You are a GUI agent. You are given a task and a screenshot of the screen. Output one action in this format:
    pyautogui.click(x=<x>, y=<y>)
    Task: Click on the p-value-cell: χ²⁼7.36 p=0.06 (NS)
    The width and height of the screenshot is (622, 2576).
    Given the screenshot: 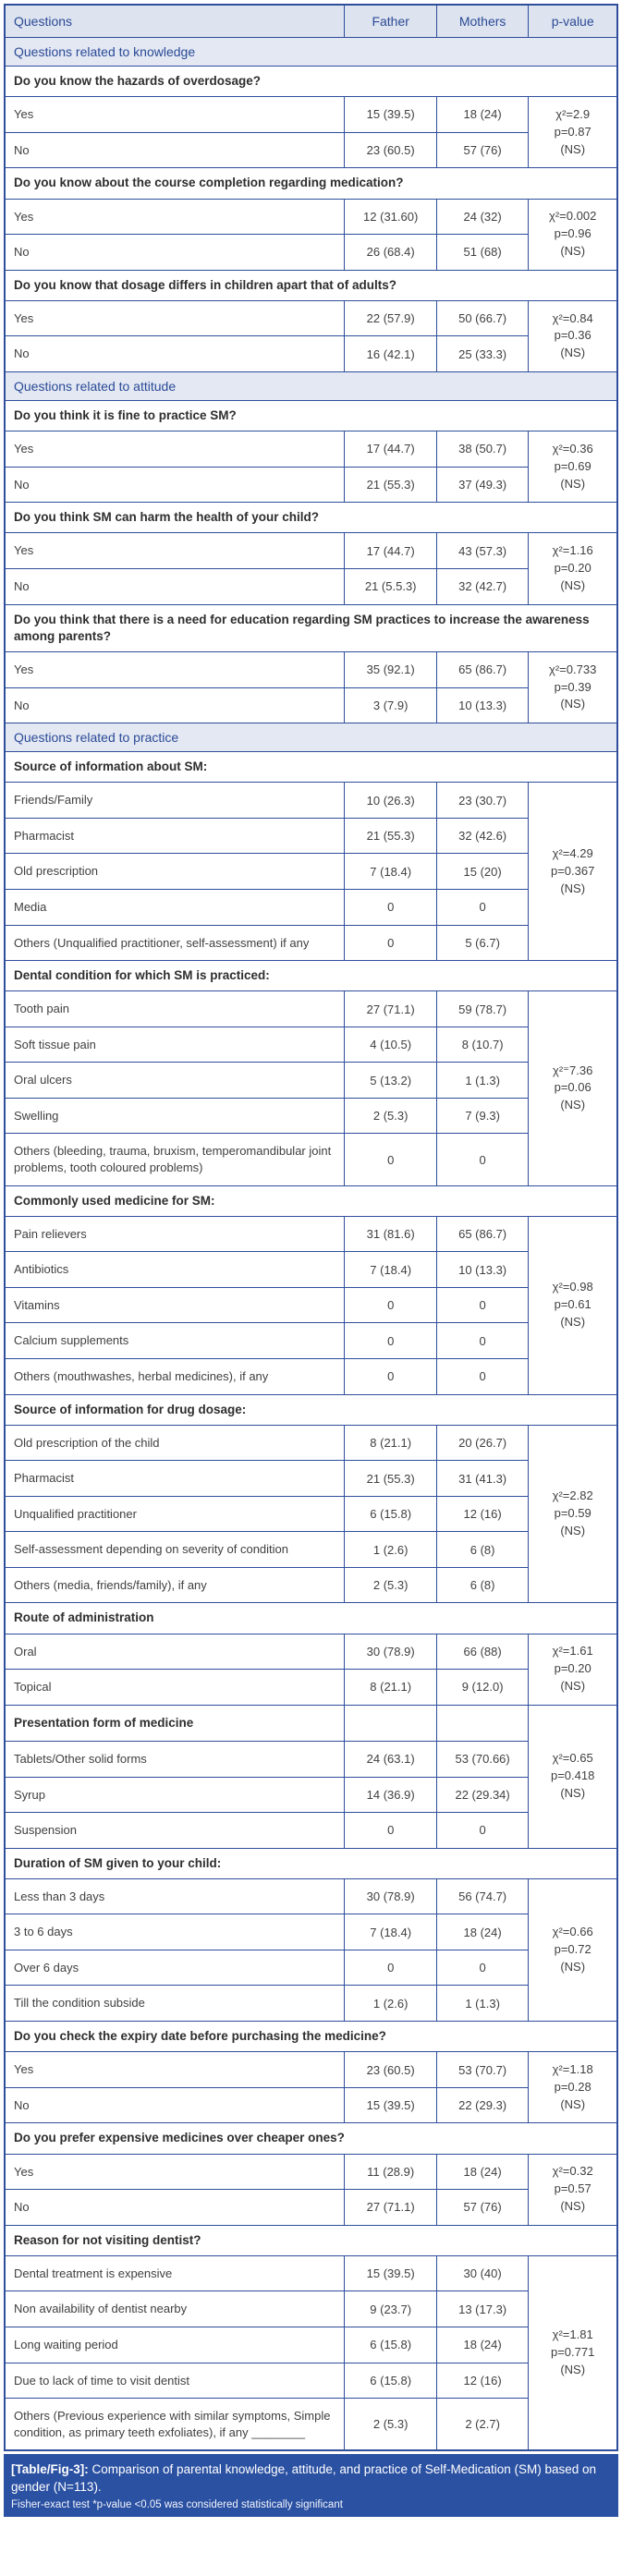 What is the action you would take?
    pyautogui.click(x=573, y=1088)
    